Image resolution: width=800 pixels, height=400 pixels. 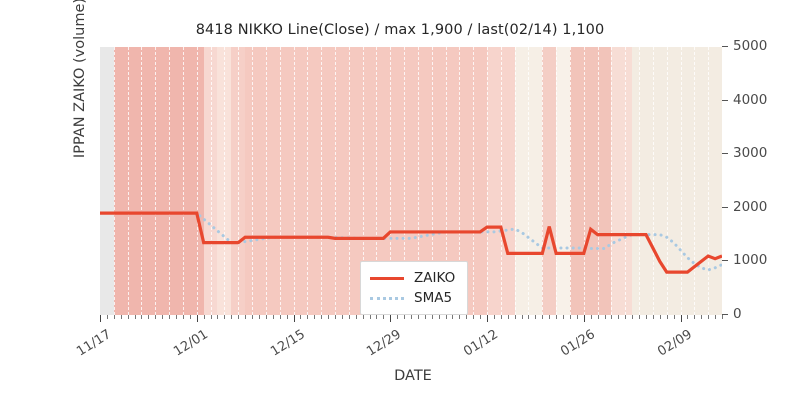 I want to click on legend-label-sma5: SMA5, so click(x=433, y=298).